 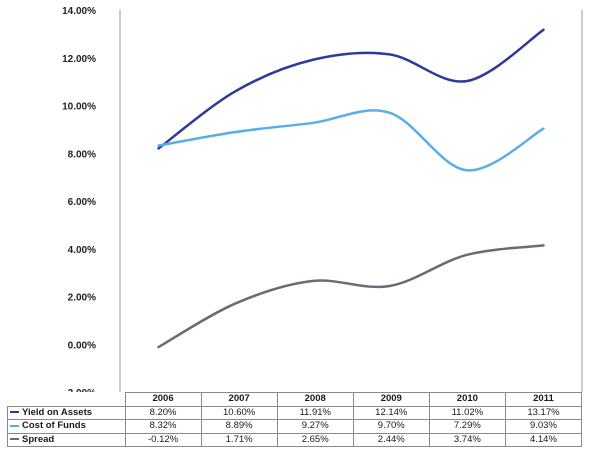 What do you see at coordinates (163, 439) in the screenshot?
I see `data-label: -0.12%` at bounding box center [163, 439].